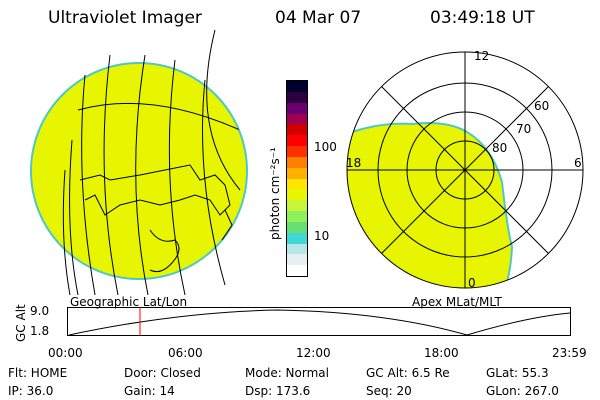  What do you see at coordinates (472, 283) in the screenshot?
I see `mlt-label-0: 0` at bounding box center [472, 283].